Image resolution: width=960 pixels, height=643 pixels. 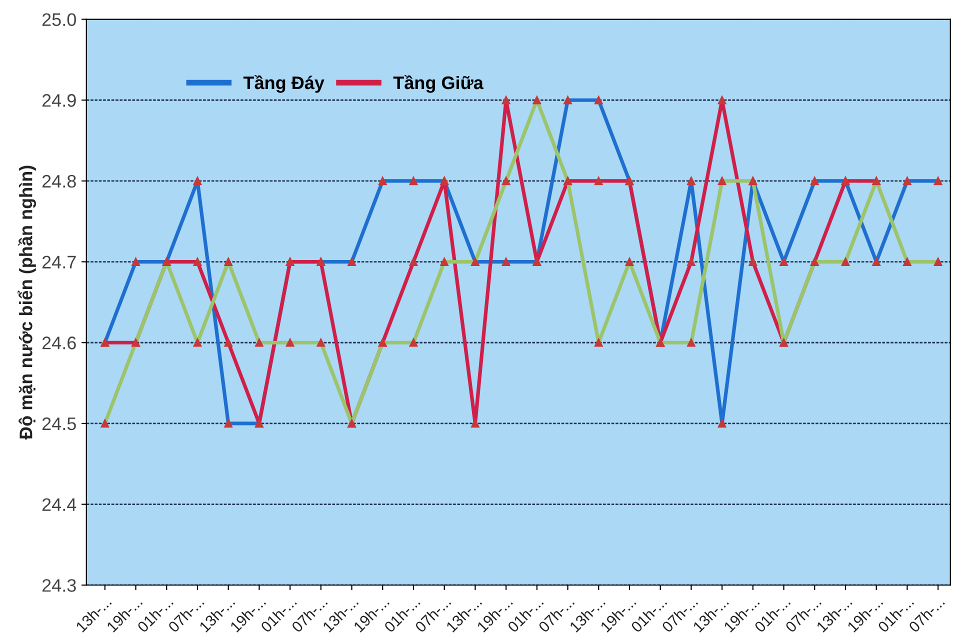 I want to click on y-tick-label: 24.6, so click(x=59, y=343).